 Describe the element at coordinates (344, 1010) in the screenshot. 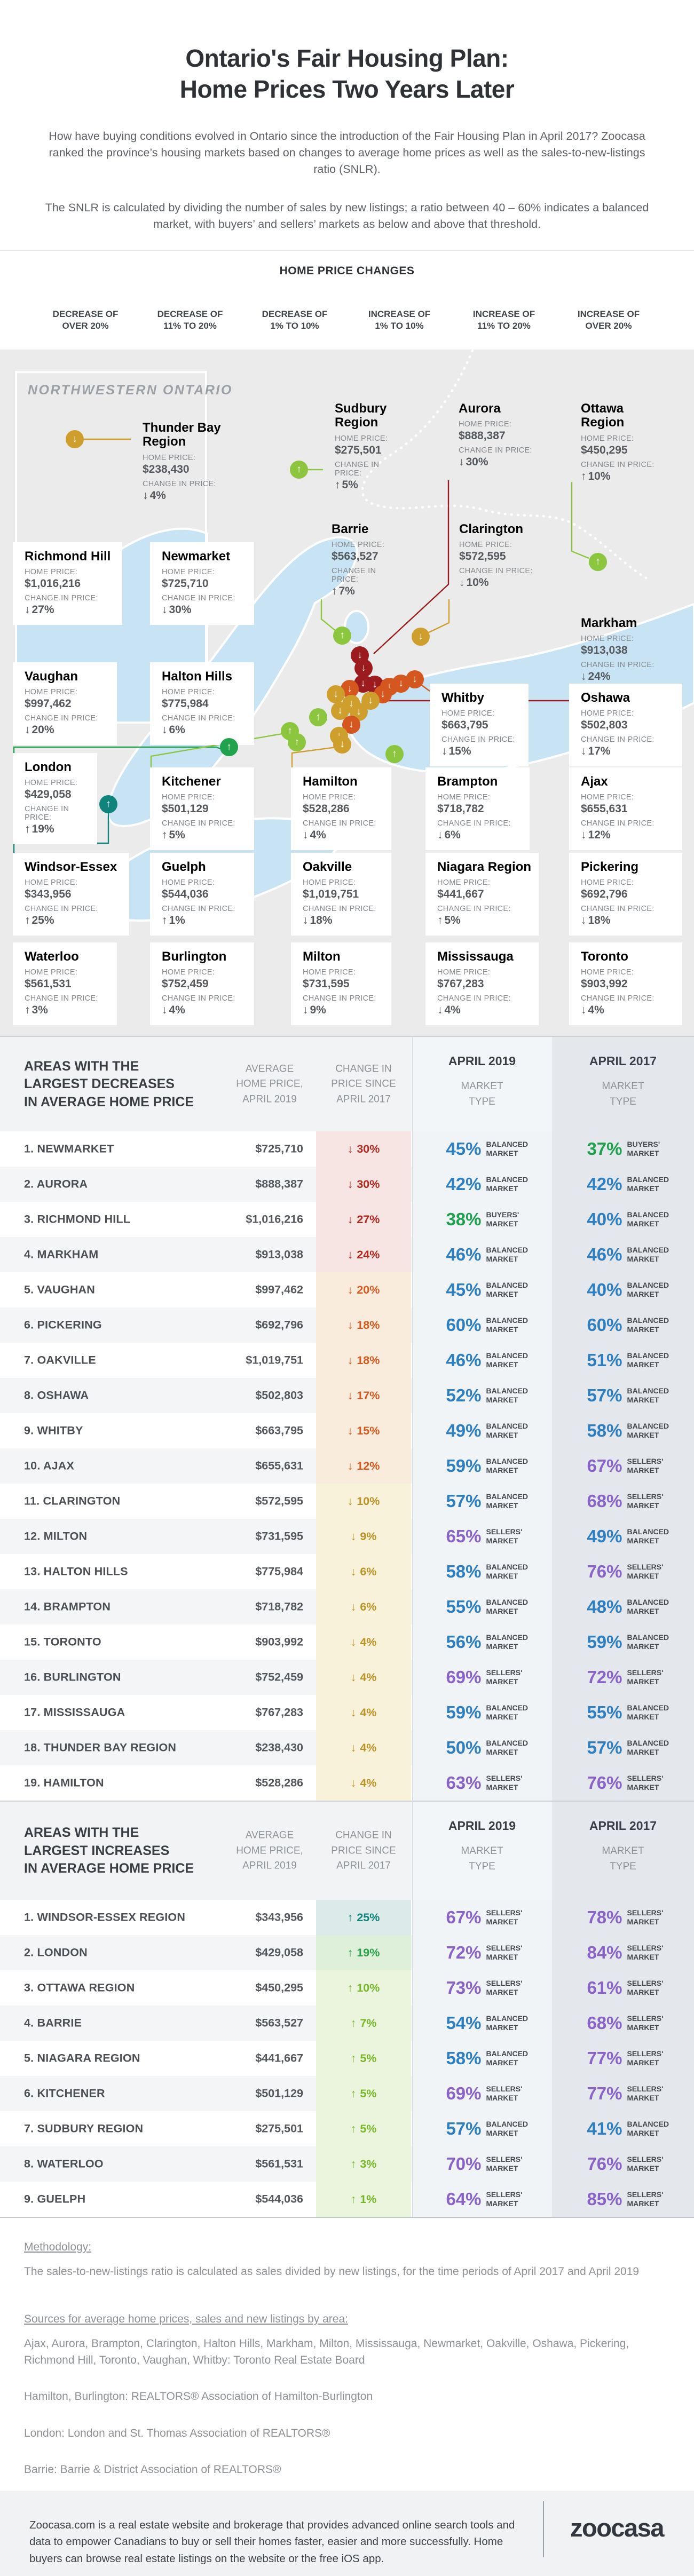

I see `change-in-price-value: ↓ 9%` at that location.